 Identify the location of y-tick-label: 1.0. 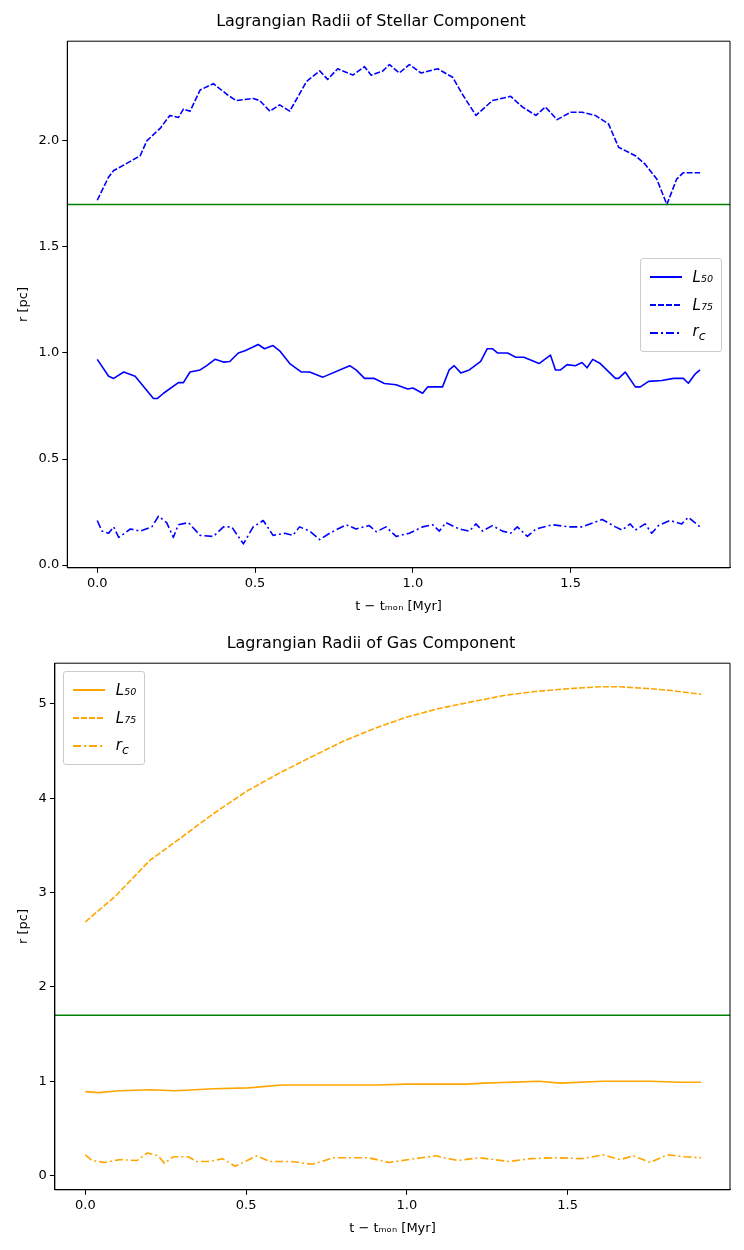
(49, 352).